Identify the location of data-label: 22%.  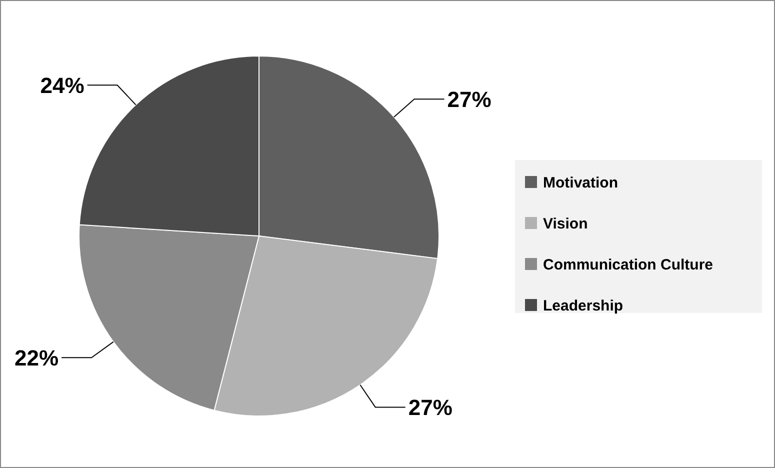
(36, 357).